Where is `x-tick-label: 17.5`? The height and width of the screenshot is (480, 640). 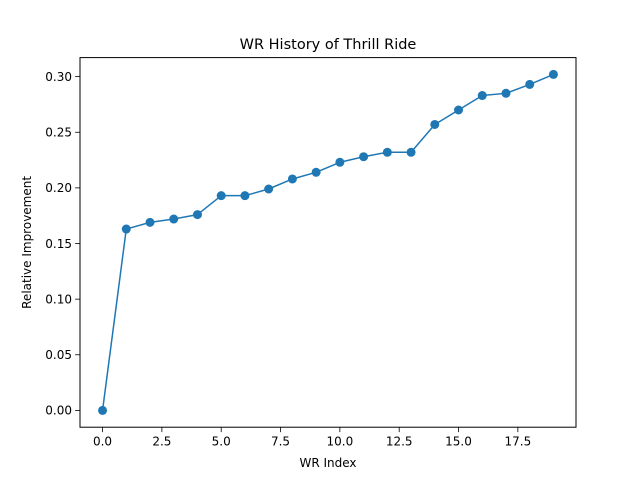 x-tick-label: 17.5 is located at coordinates (517, 442).